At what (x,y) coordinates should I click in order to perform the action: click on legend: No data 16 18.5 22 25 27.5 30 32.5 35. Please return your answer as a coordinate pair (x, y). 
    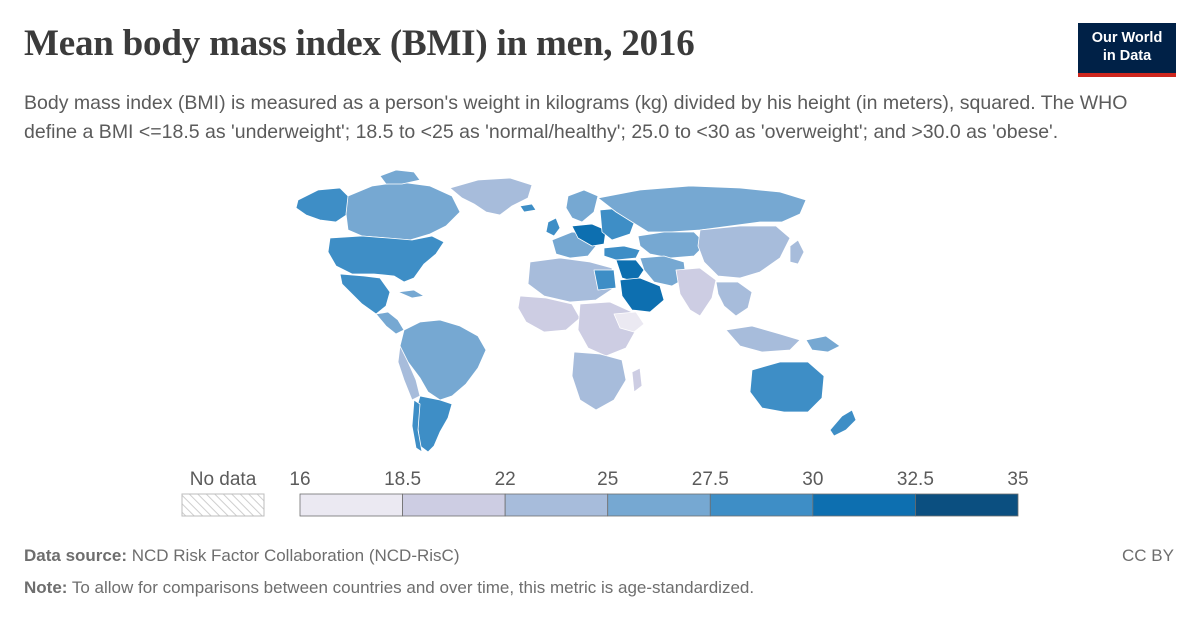
    Looking at the image, I should click on (605, 493).